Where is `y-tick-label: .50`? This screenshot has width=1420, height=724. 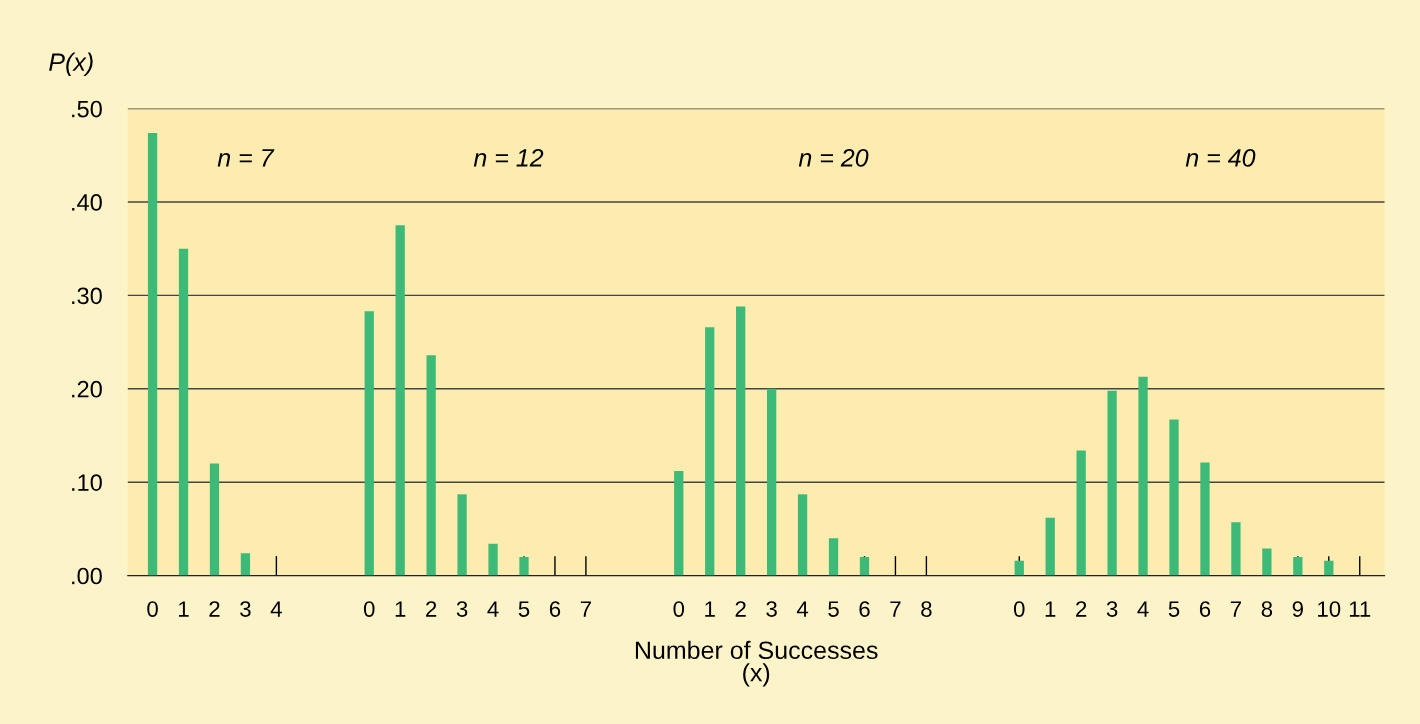
y-tick-label: .50 is located at coordinates (87, 109).